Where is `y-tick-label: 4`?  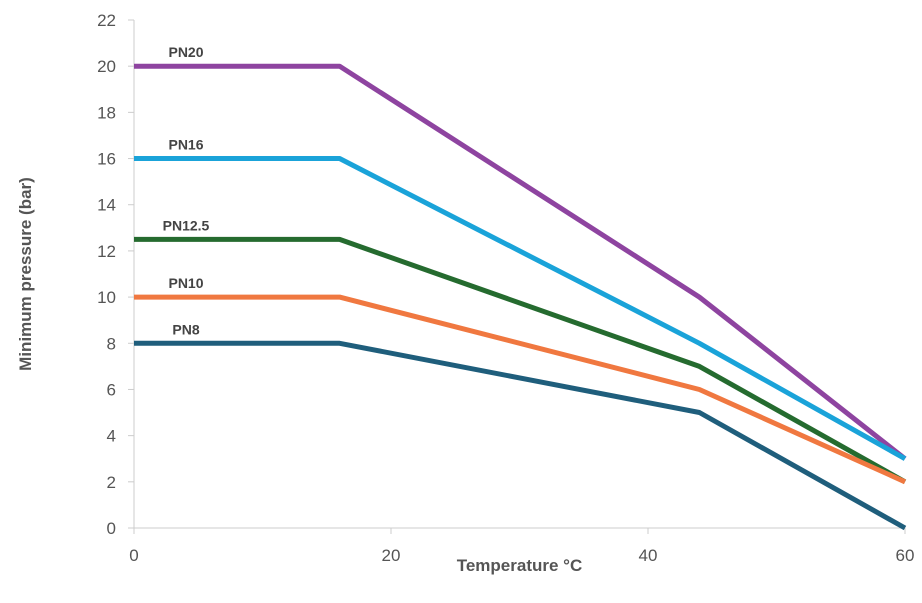 y-tick-label: 4 is located at coordinates (111, 436).